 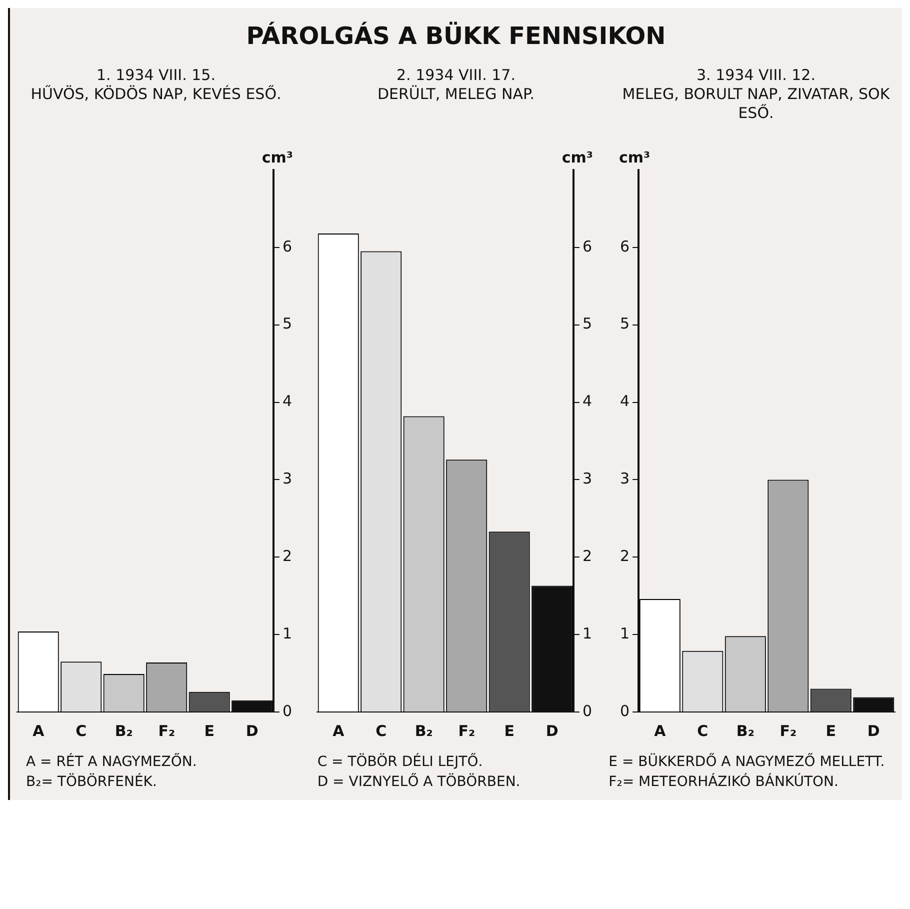 What do you see at coordinates (92, 782) in the screenshot?
I see `text: B₂= TÖBÖRFENÉK.` at bounding box center [92, 782].